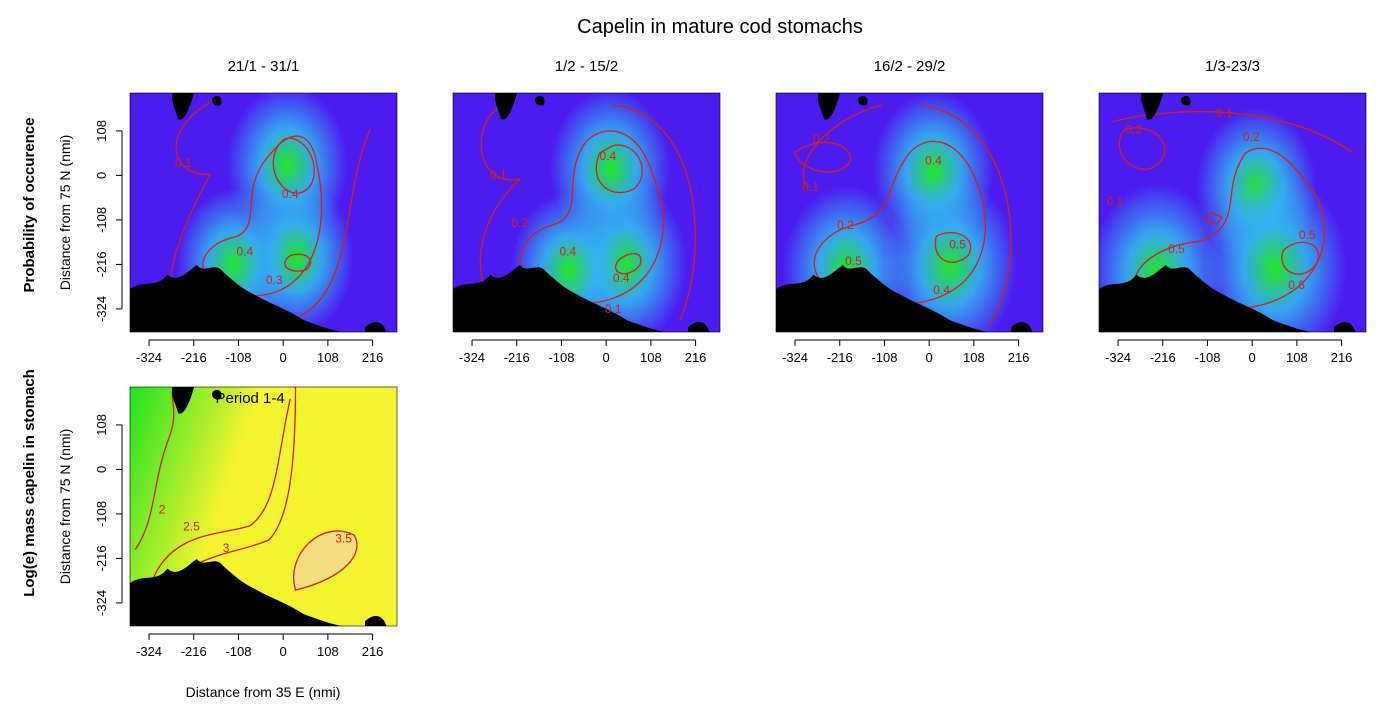 The image size is (1385, 720). I want to click on x-axis-label: Distance from 35 E (nmi), so click(263, 692).